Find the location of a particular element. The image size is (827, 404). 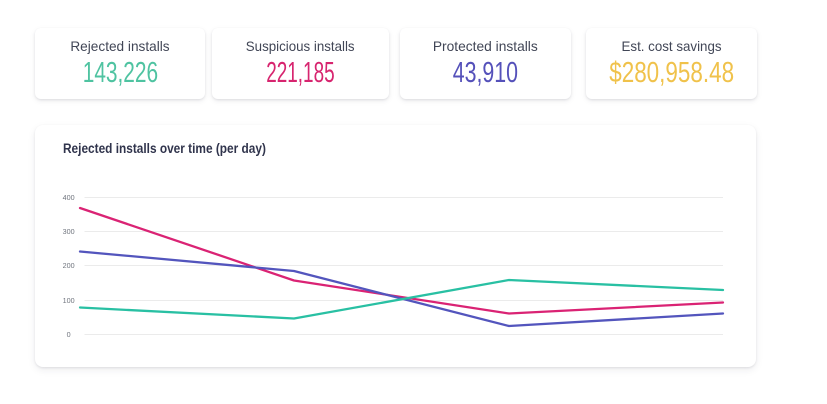

svg-text: 400 is located at coordinates (69, 197).